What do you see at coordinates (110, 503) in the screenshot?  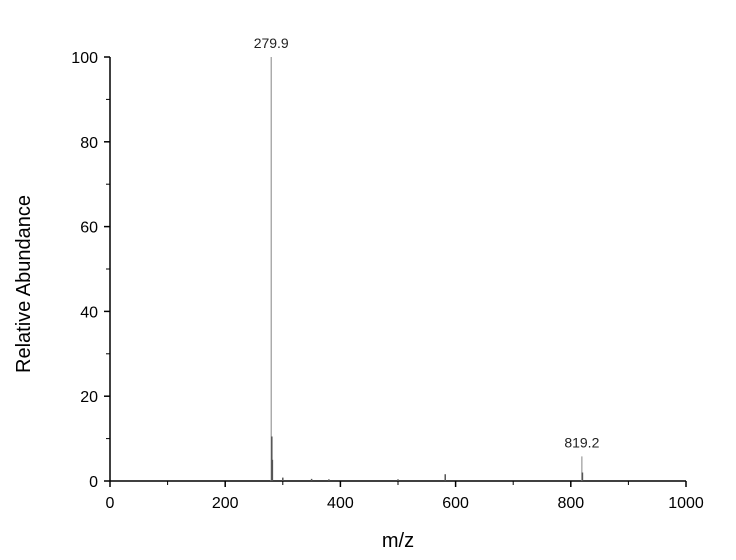 I see `x-tick-label: 0` at bounding box center [110, 503].